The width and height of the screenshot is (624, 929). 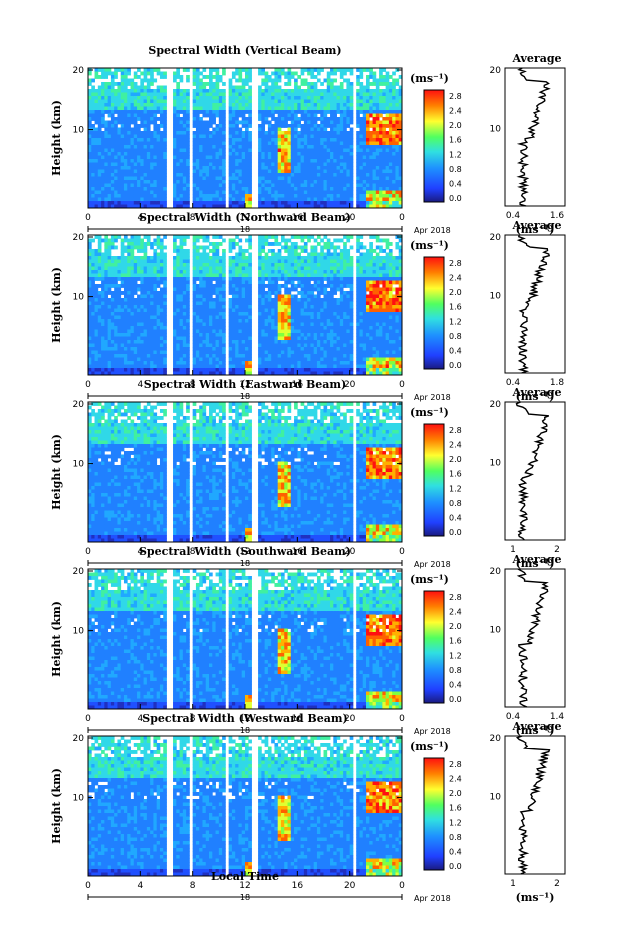 What do you see at coordinates (245, 138) in the screenshot?
I see `heatmap` at bounding box center [245, 138].